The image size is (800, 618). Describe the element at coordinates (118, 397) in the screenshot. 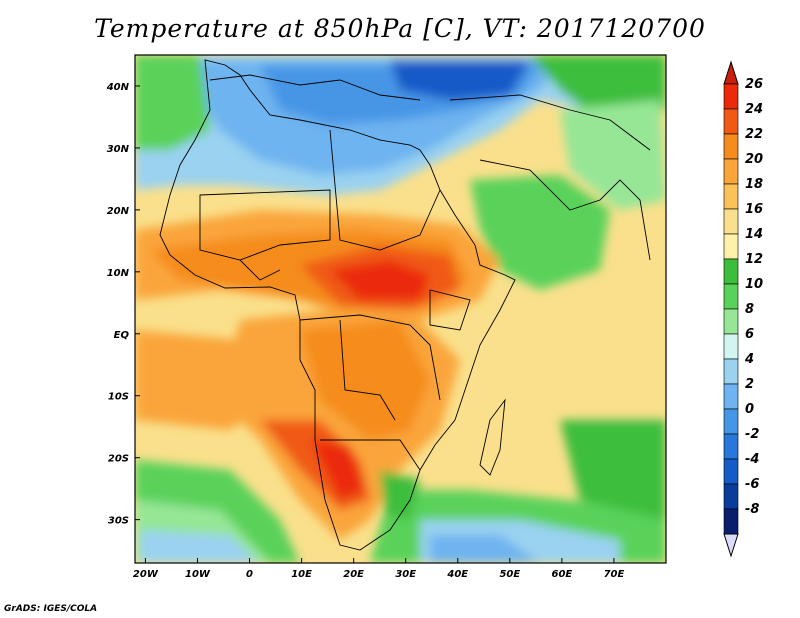

I see `lat-tick-label: 10S` at that location.